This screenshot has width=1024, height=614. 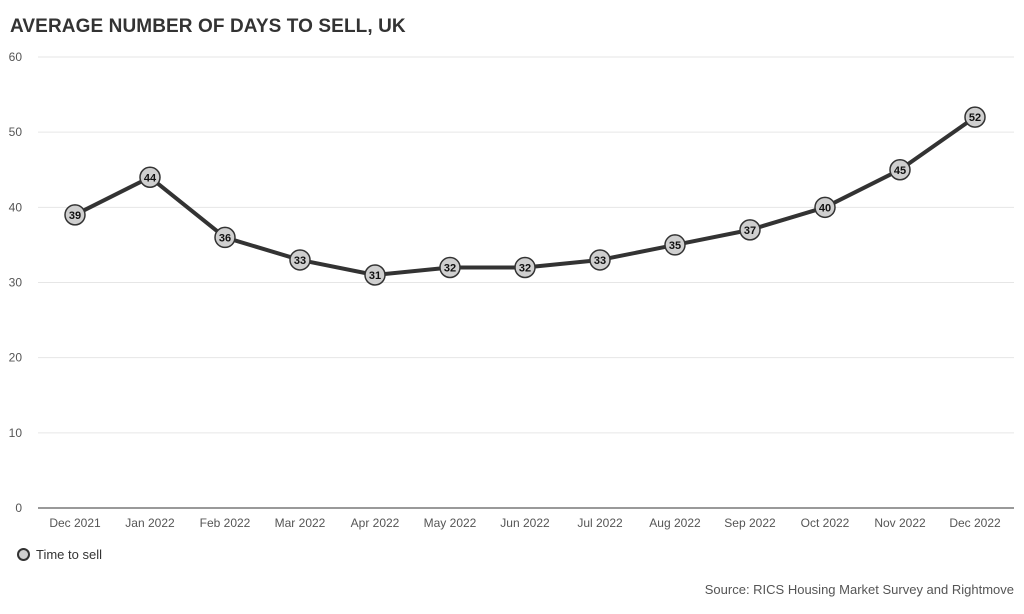 I want to click on y-tick-label: 40, so click(x=16, y=207).